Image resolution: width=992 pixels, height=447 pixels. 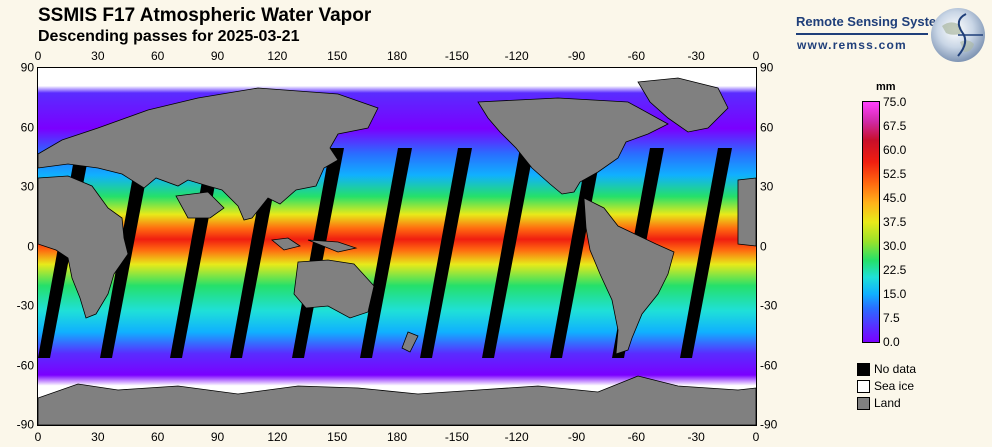 What do you see at coordinates (891, 318) in the screenshot?
I see `colorbar-tick-label: 7.5` at bounding box center [891, 318].